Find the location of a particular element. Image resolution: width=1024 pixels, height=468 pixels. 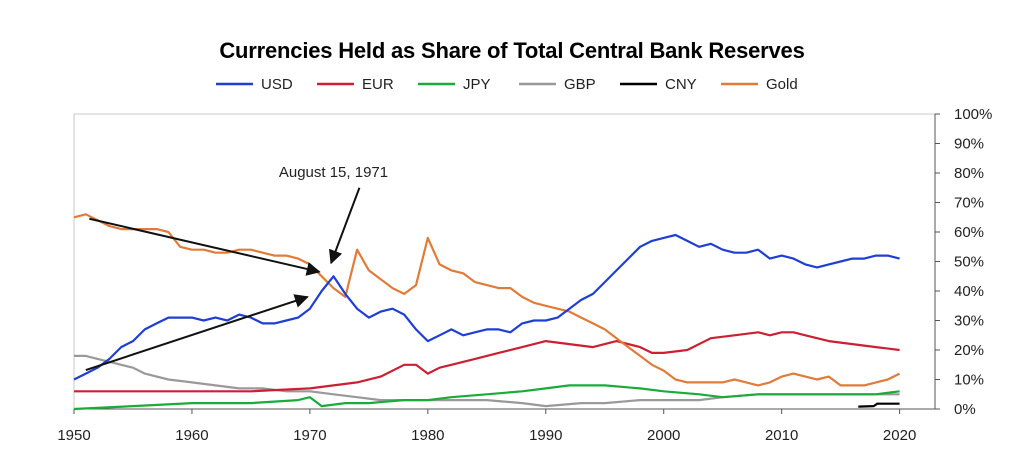

y-tick-label: 20% is located at coordinates (969, 350).